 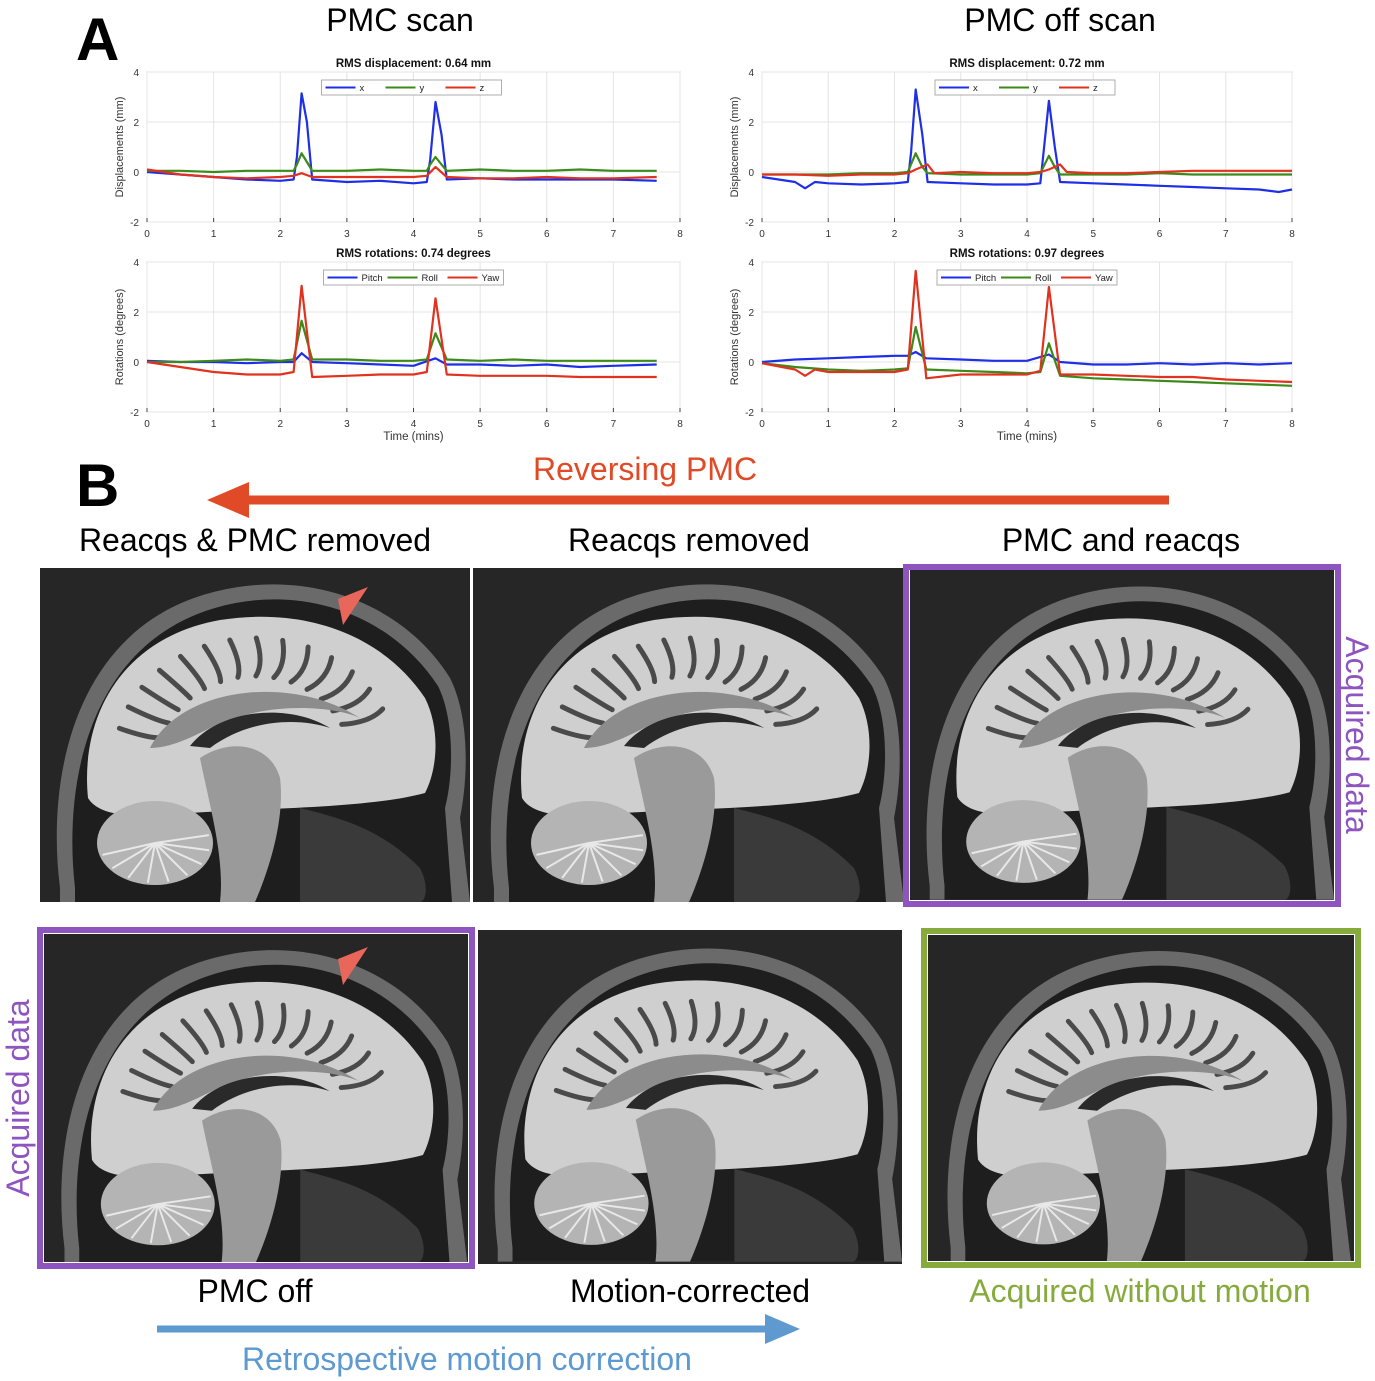 What do you see at coordinates (749, 413) in the screenshot?
I see `y-tick-label: -2` at bounding box center [749, 413].